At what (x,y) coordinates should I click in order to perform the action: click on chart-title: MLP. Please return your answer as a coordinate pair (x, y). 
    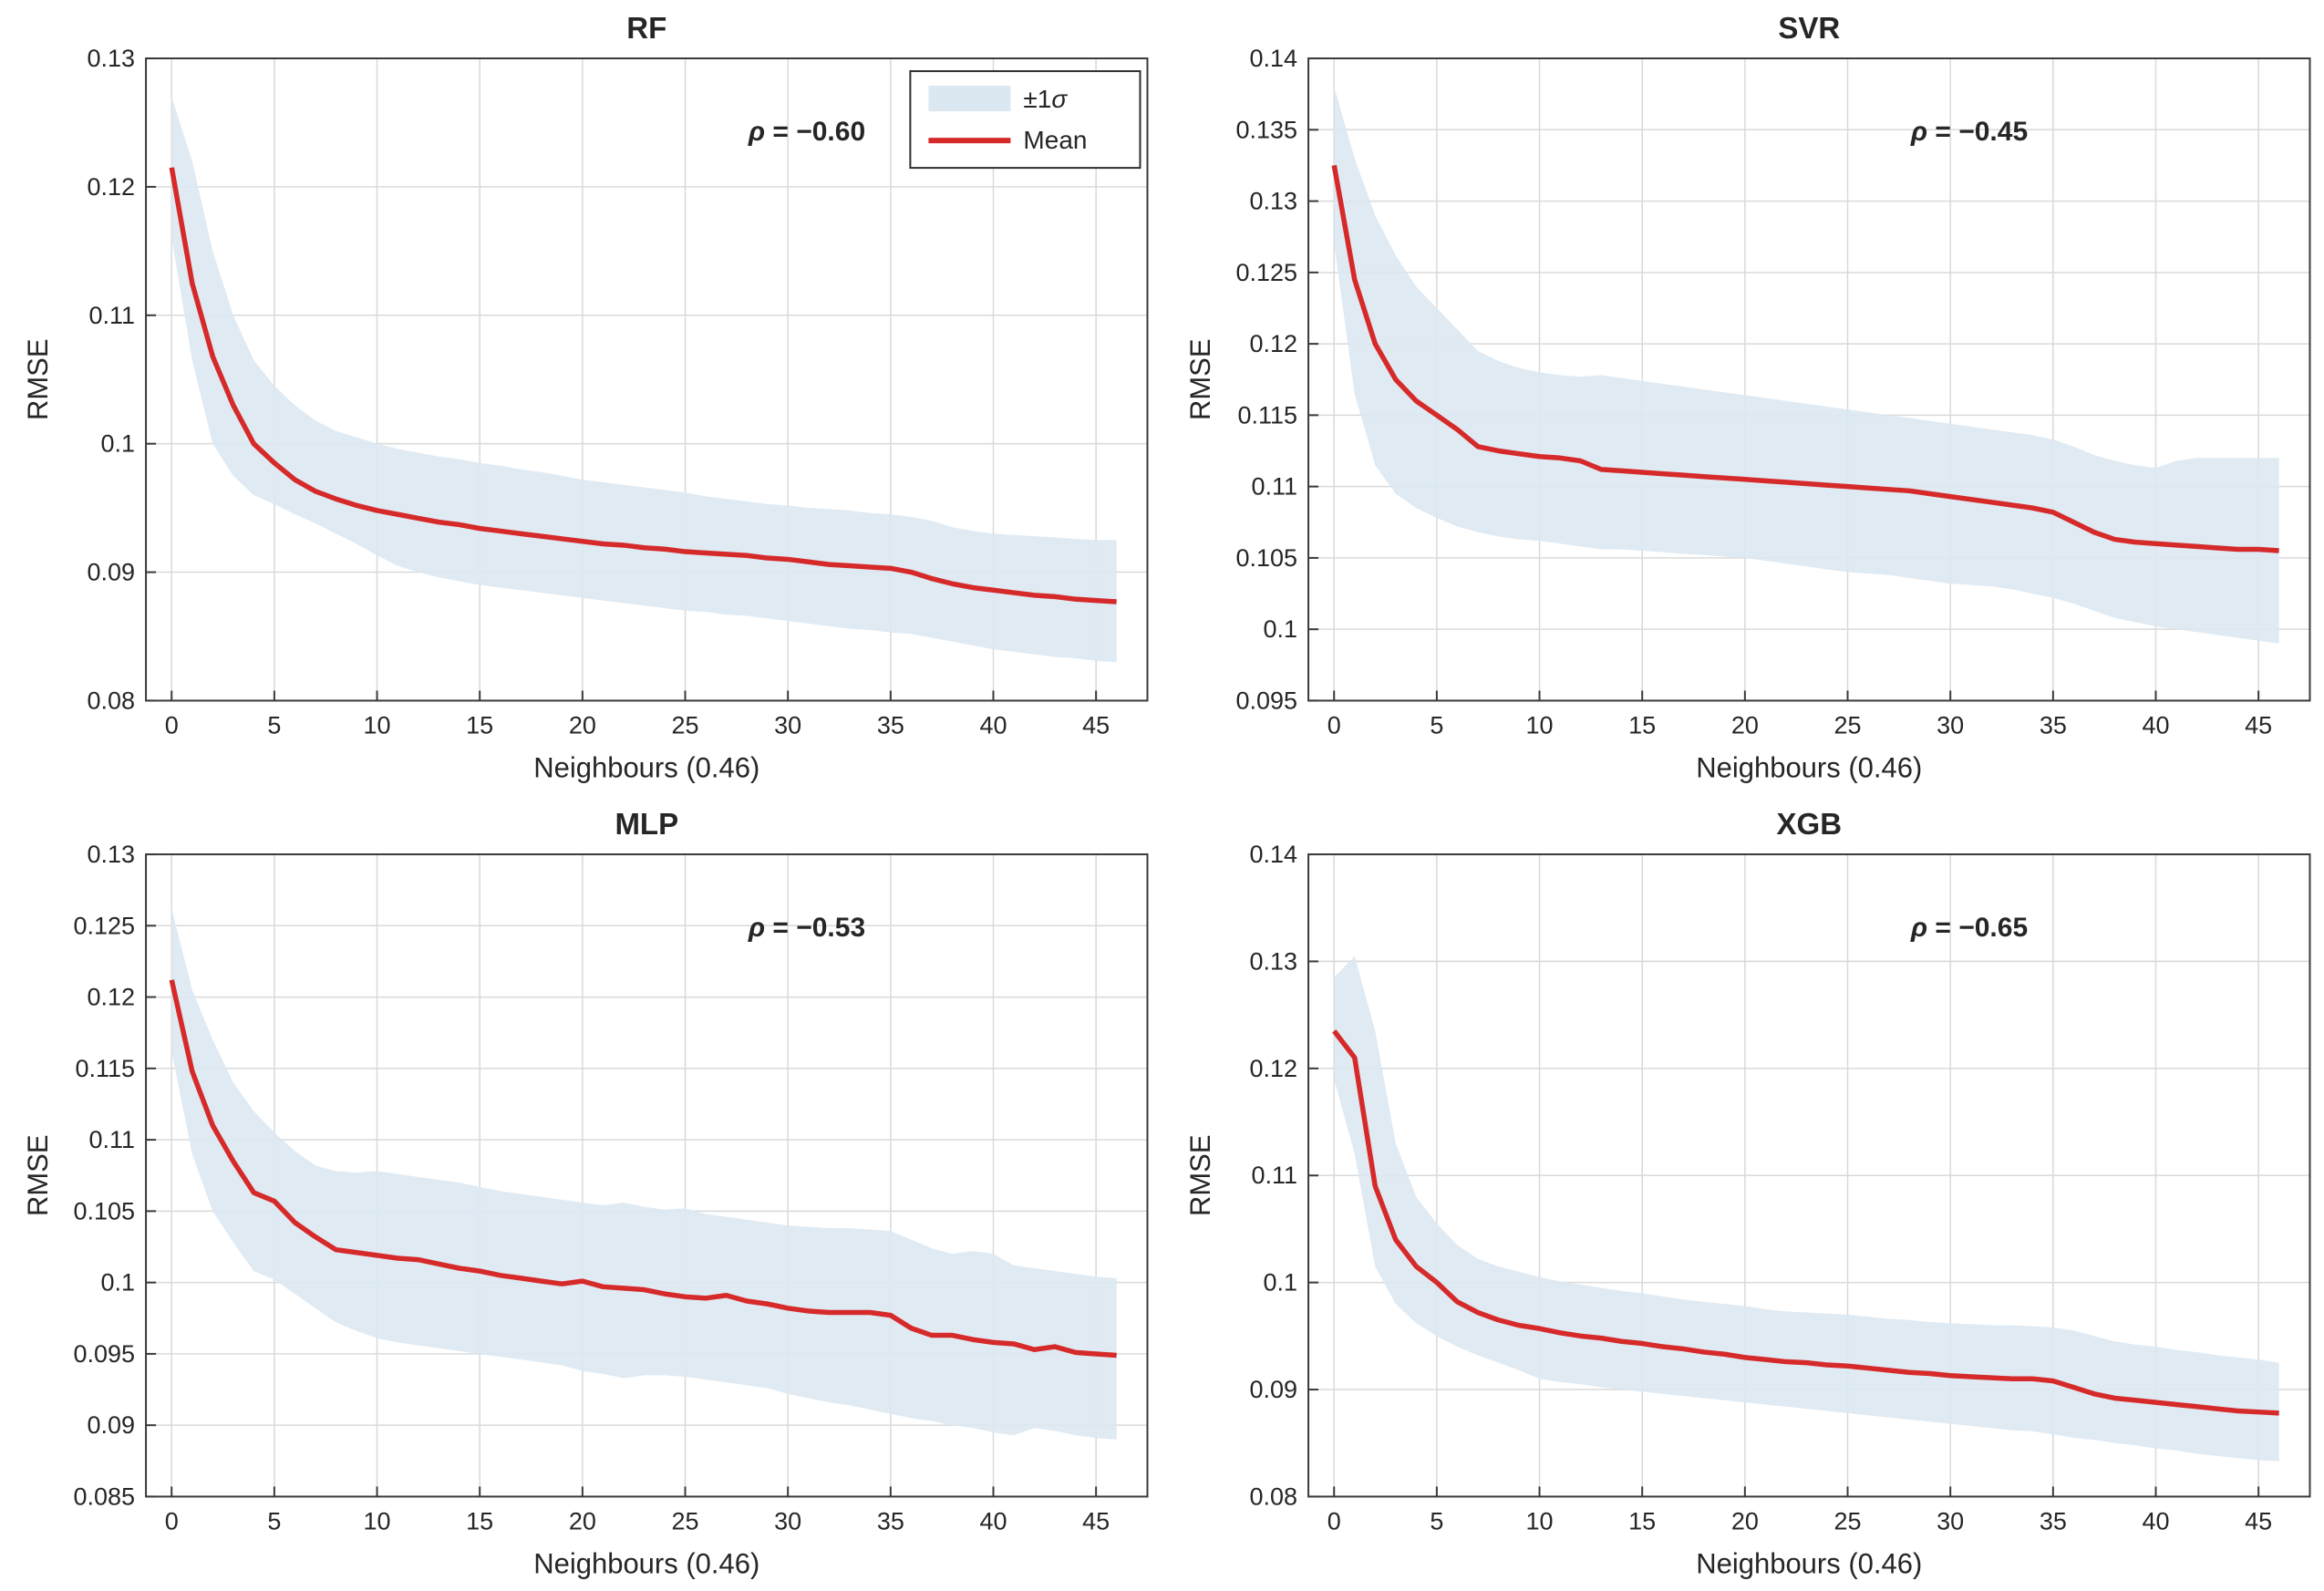
    Looking at the image, I should click on (646, 824).